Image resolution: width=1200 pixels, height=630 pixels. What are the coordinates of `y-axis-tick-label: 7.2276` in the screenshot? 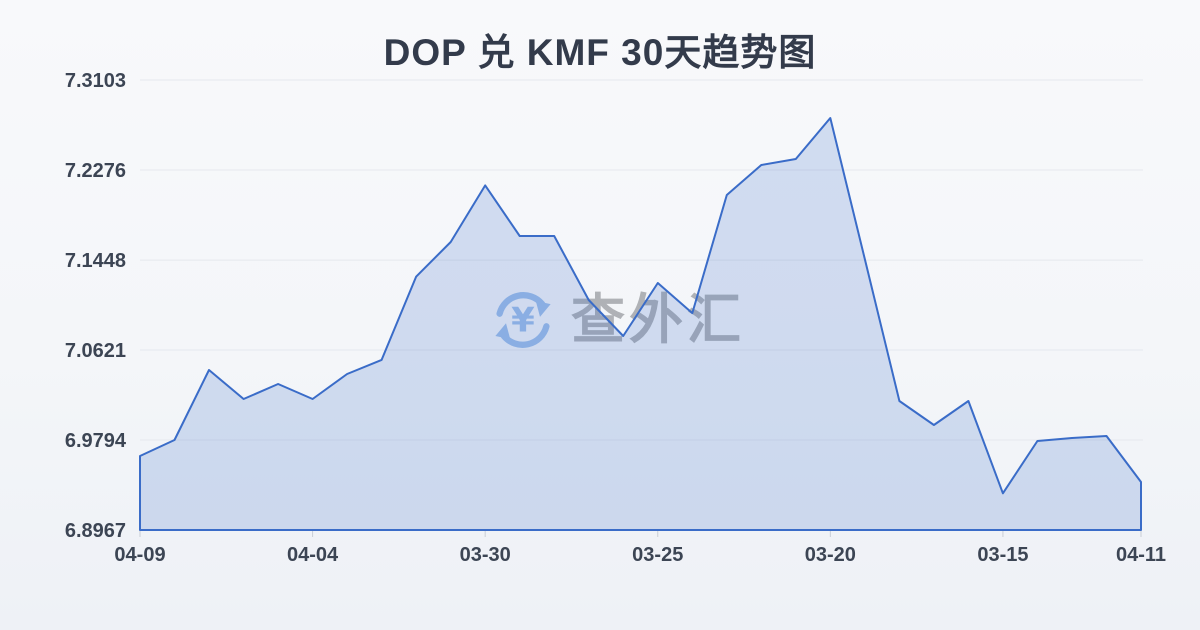 It's located at (95, 171).